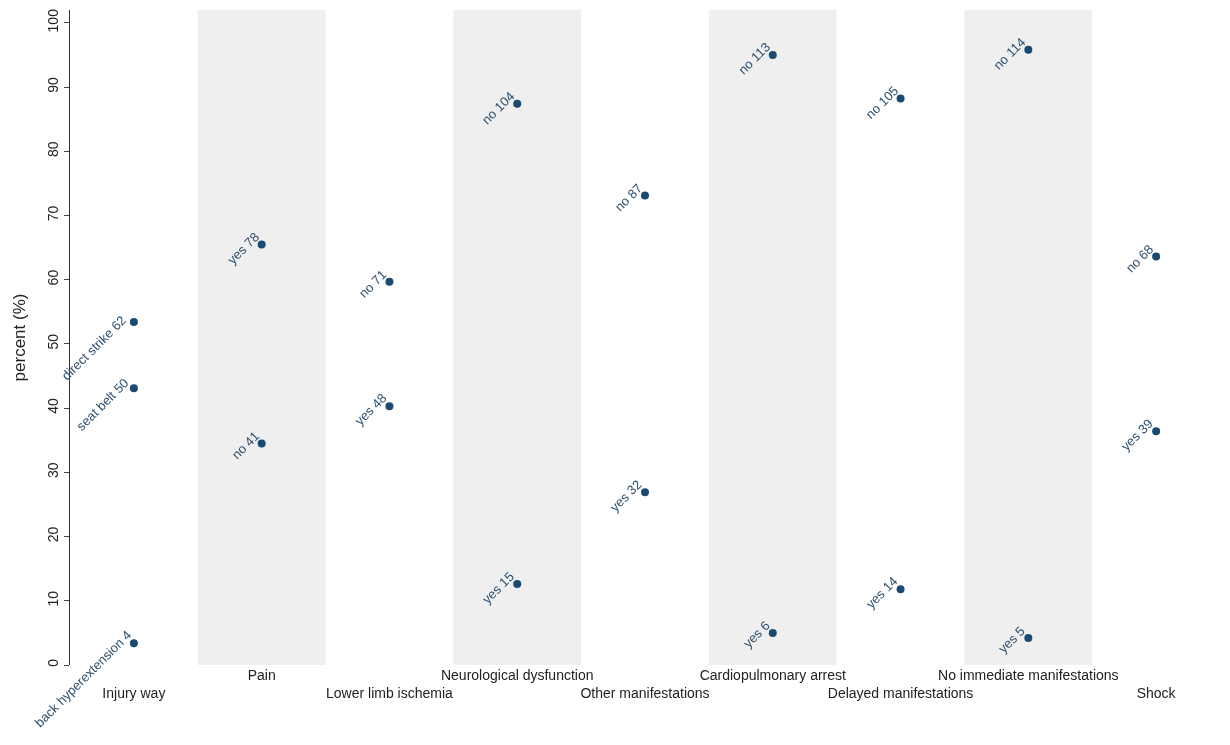 The image size is (1230, 745). I want to click on data-label: no 105, so click(882, 102).